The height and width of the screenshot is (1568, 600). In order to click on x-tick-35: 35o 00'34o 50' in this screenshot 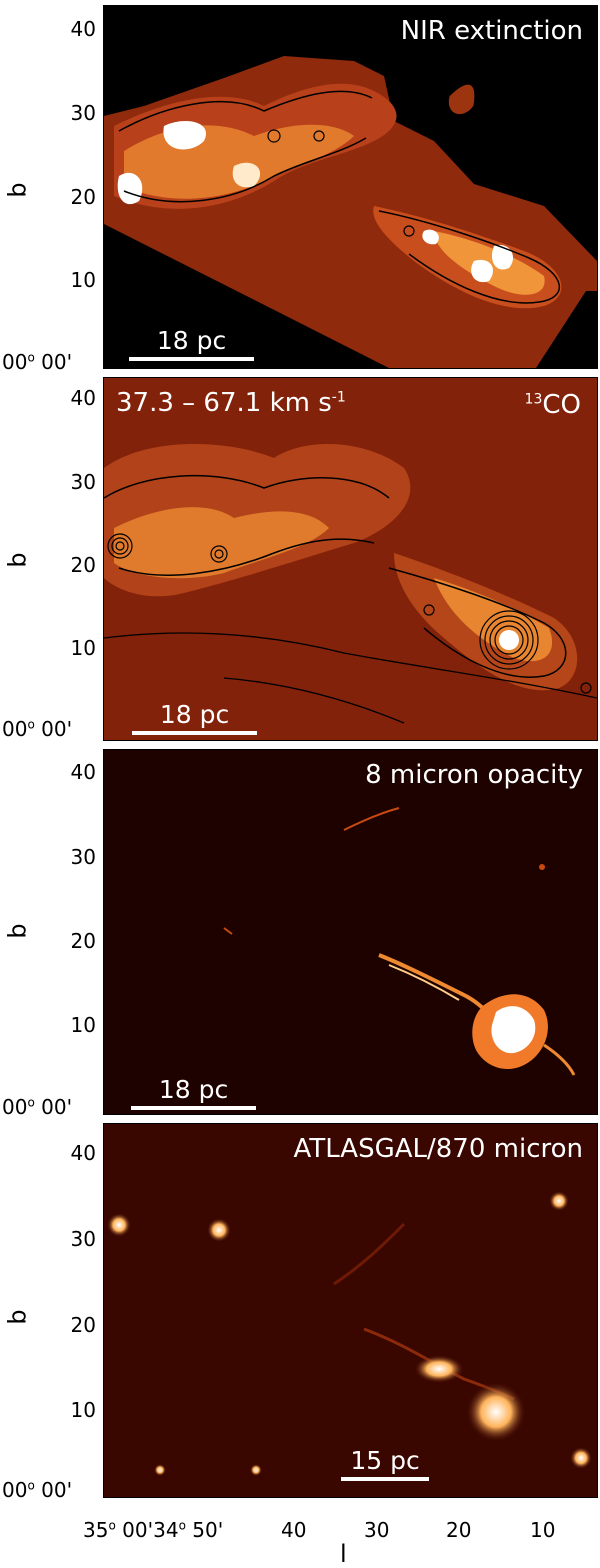, I will do `click(153, 1530)`.